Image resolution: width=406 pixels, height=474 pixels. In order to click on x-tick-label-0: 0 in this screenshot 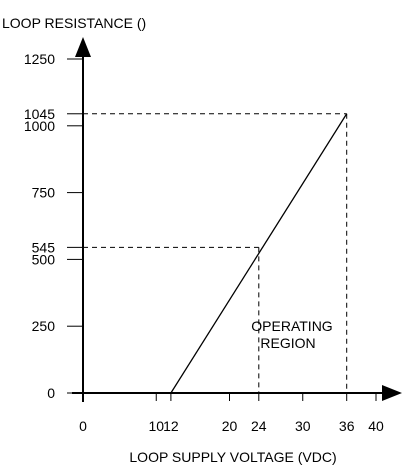, I will do `click(83, 426)`.